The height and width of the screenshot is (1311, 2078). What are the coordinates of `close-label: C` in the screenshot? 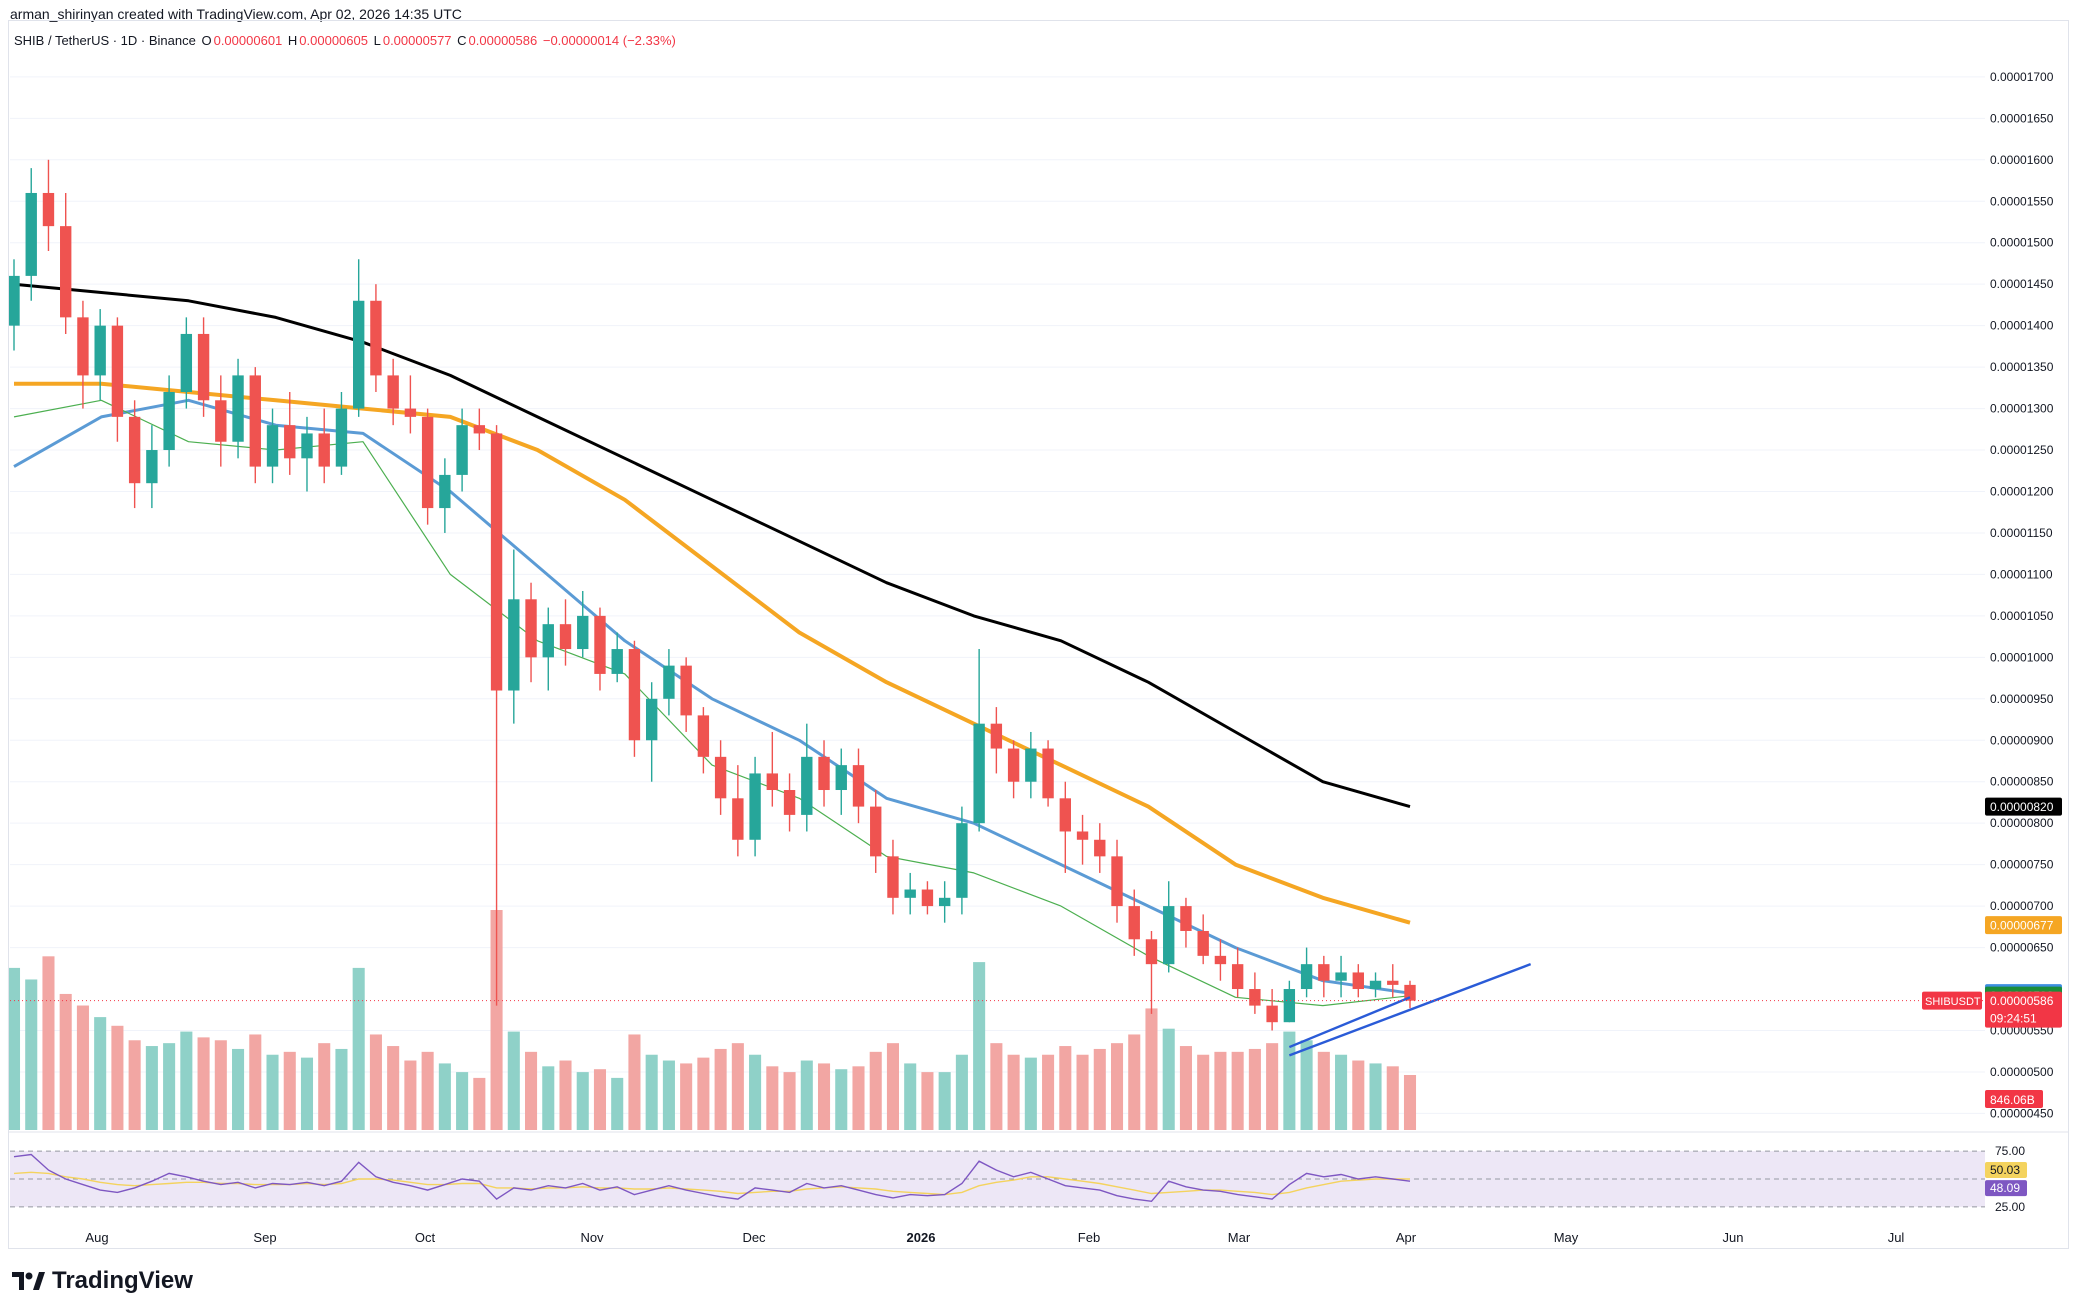 It's located at (462, 40).